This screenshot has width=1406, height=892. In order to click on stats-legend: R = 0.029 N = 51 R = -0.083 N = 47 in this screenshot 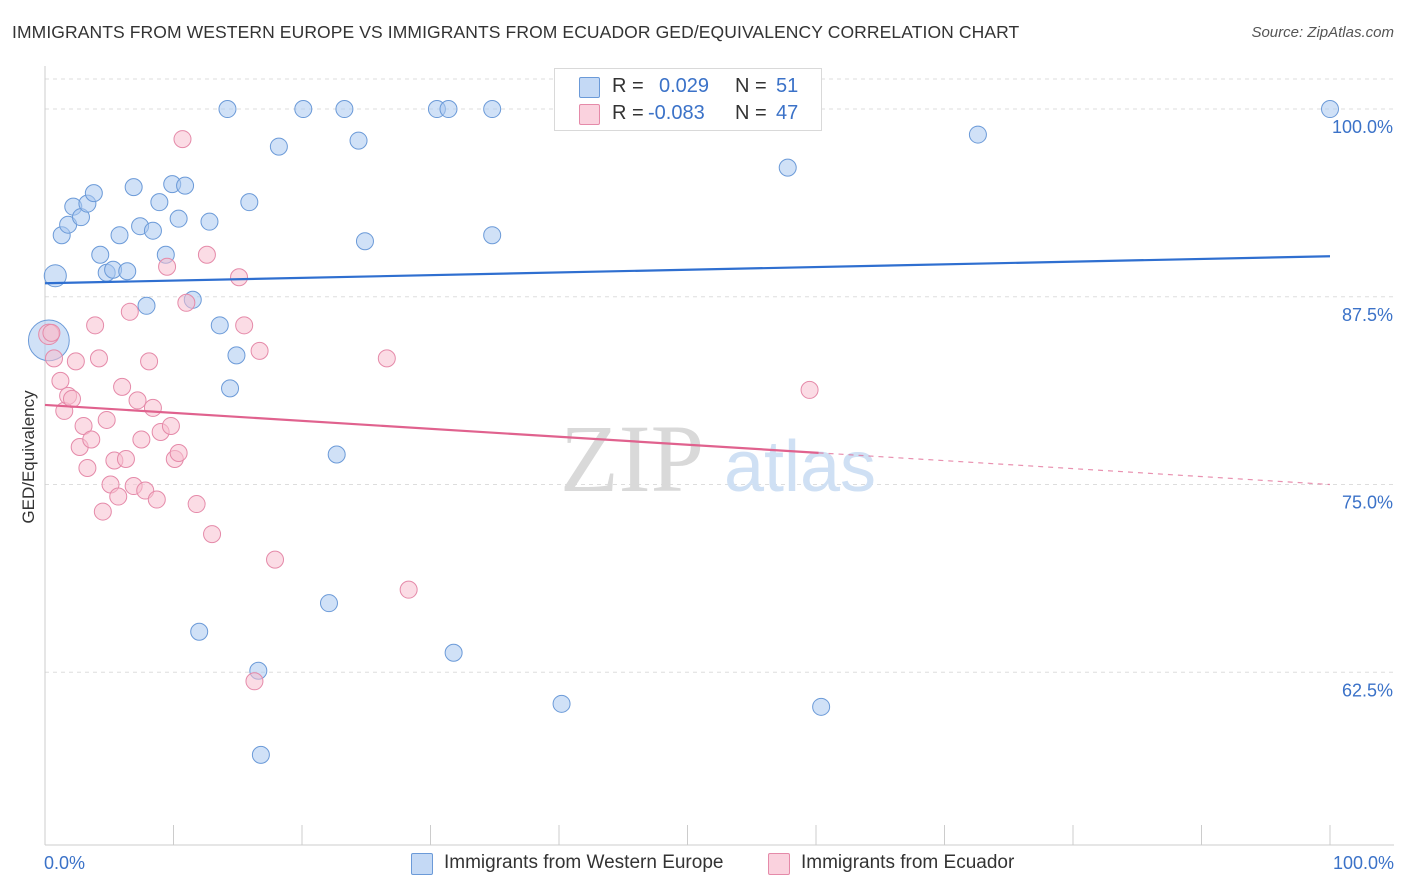, I will do `click(688, 99)`.